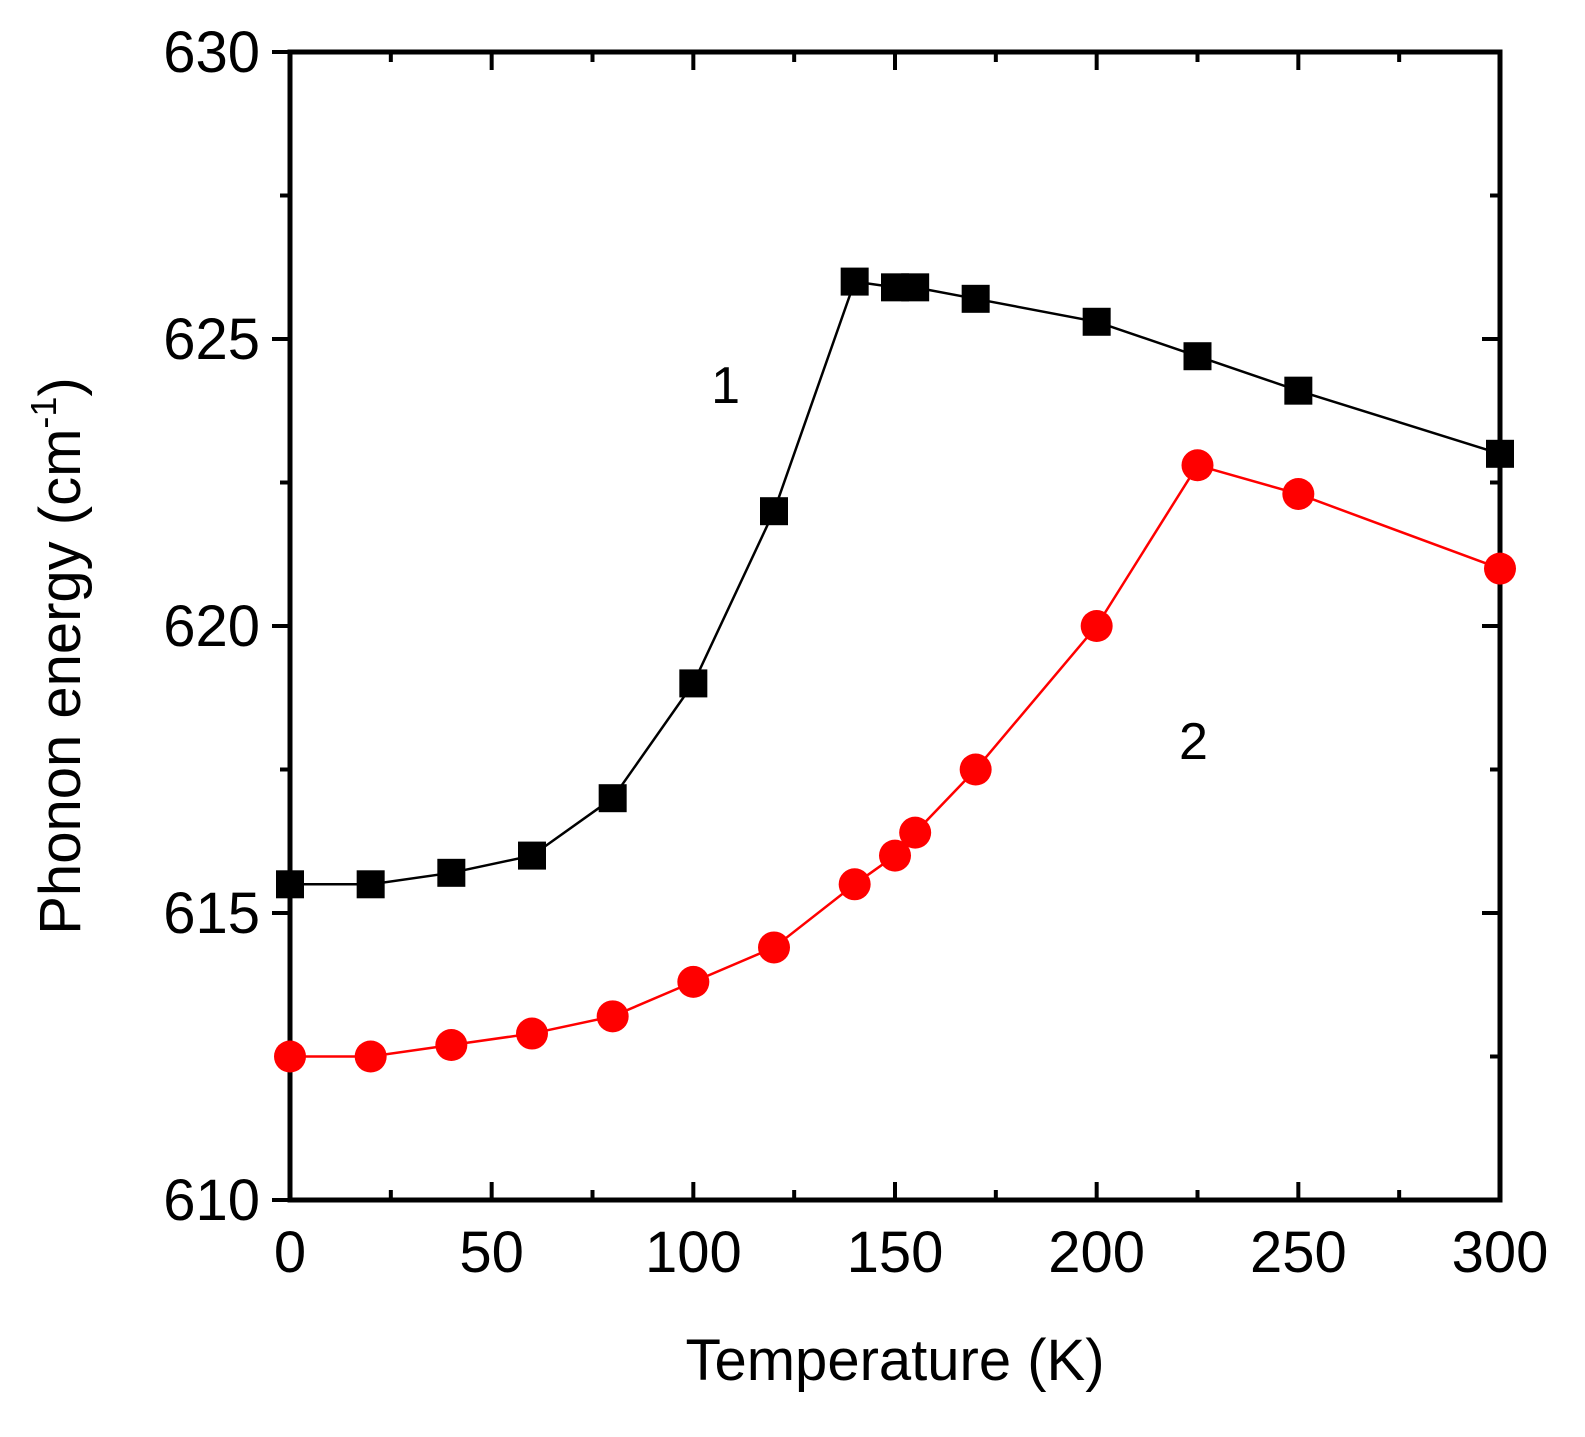  Describe the element at coordinates (211, 626) in the screenshot. I see `y-tick-label: 620` at that location.